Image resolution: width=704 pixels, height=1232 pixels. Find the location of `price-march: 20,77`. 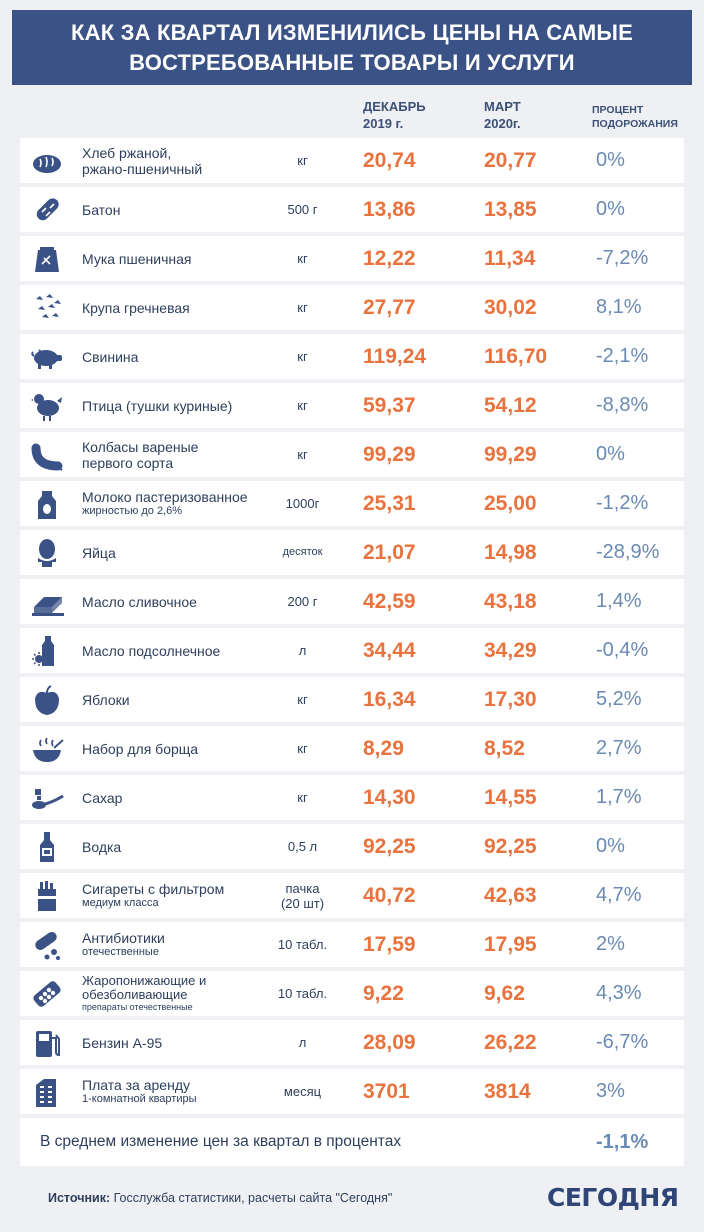

price-march: 20,77 is located at coordinates (510, 160).